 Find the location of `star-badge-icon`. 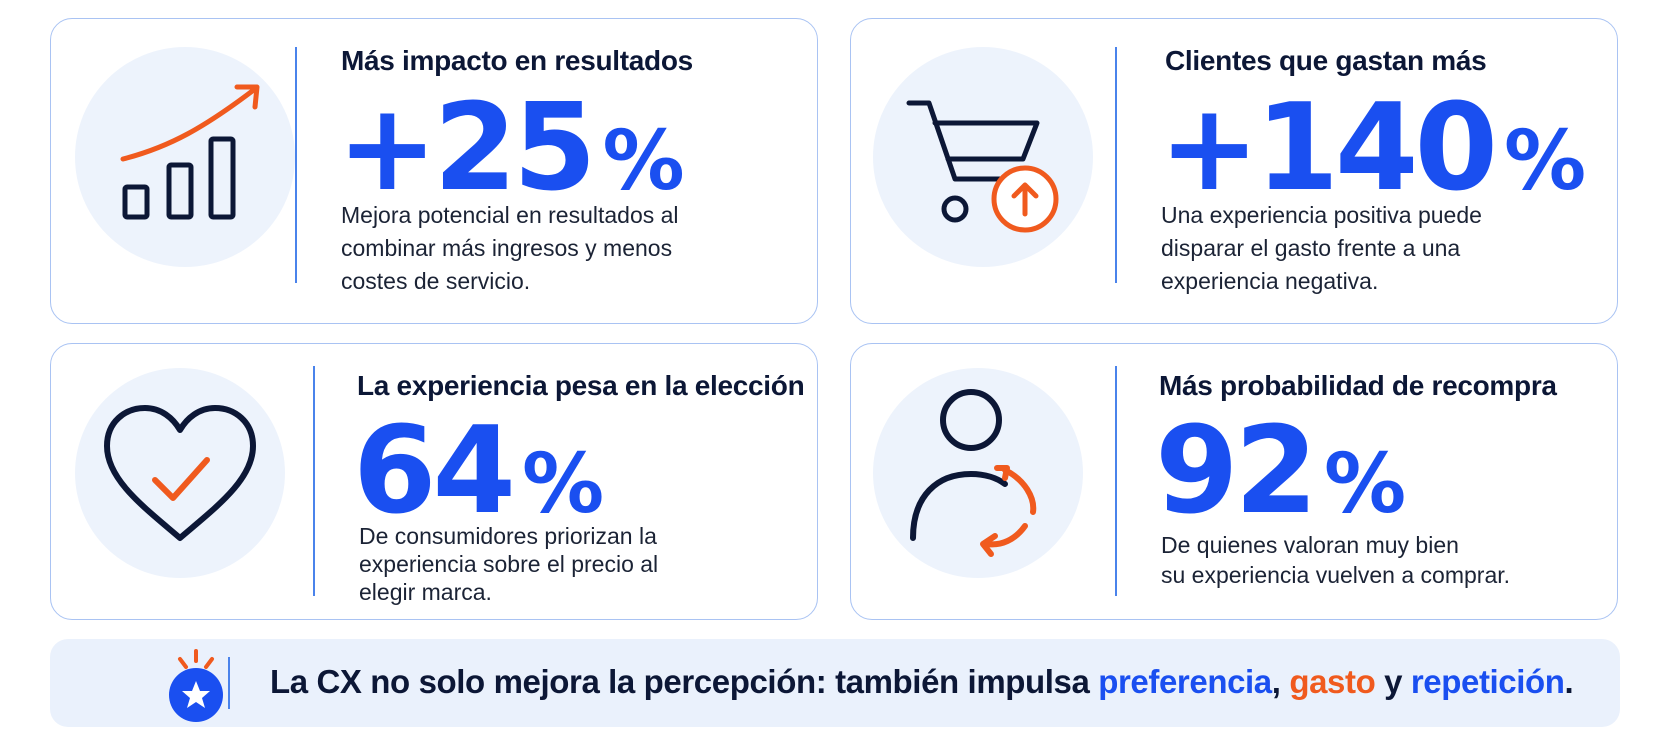

star-badge-icon is located at coordinates (196, 685).